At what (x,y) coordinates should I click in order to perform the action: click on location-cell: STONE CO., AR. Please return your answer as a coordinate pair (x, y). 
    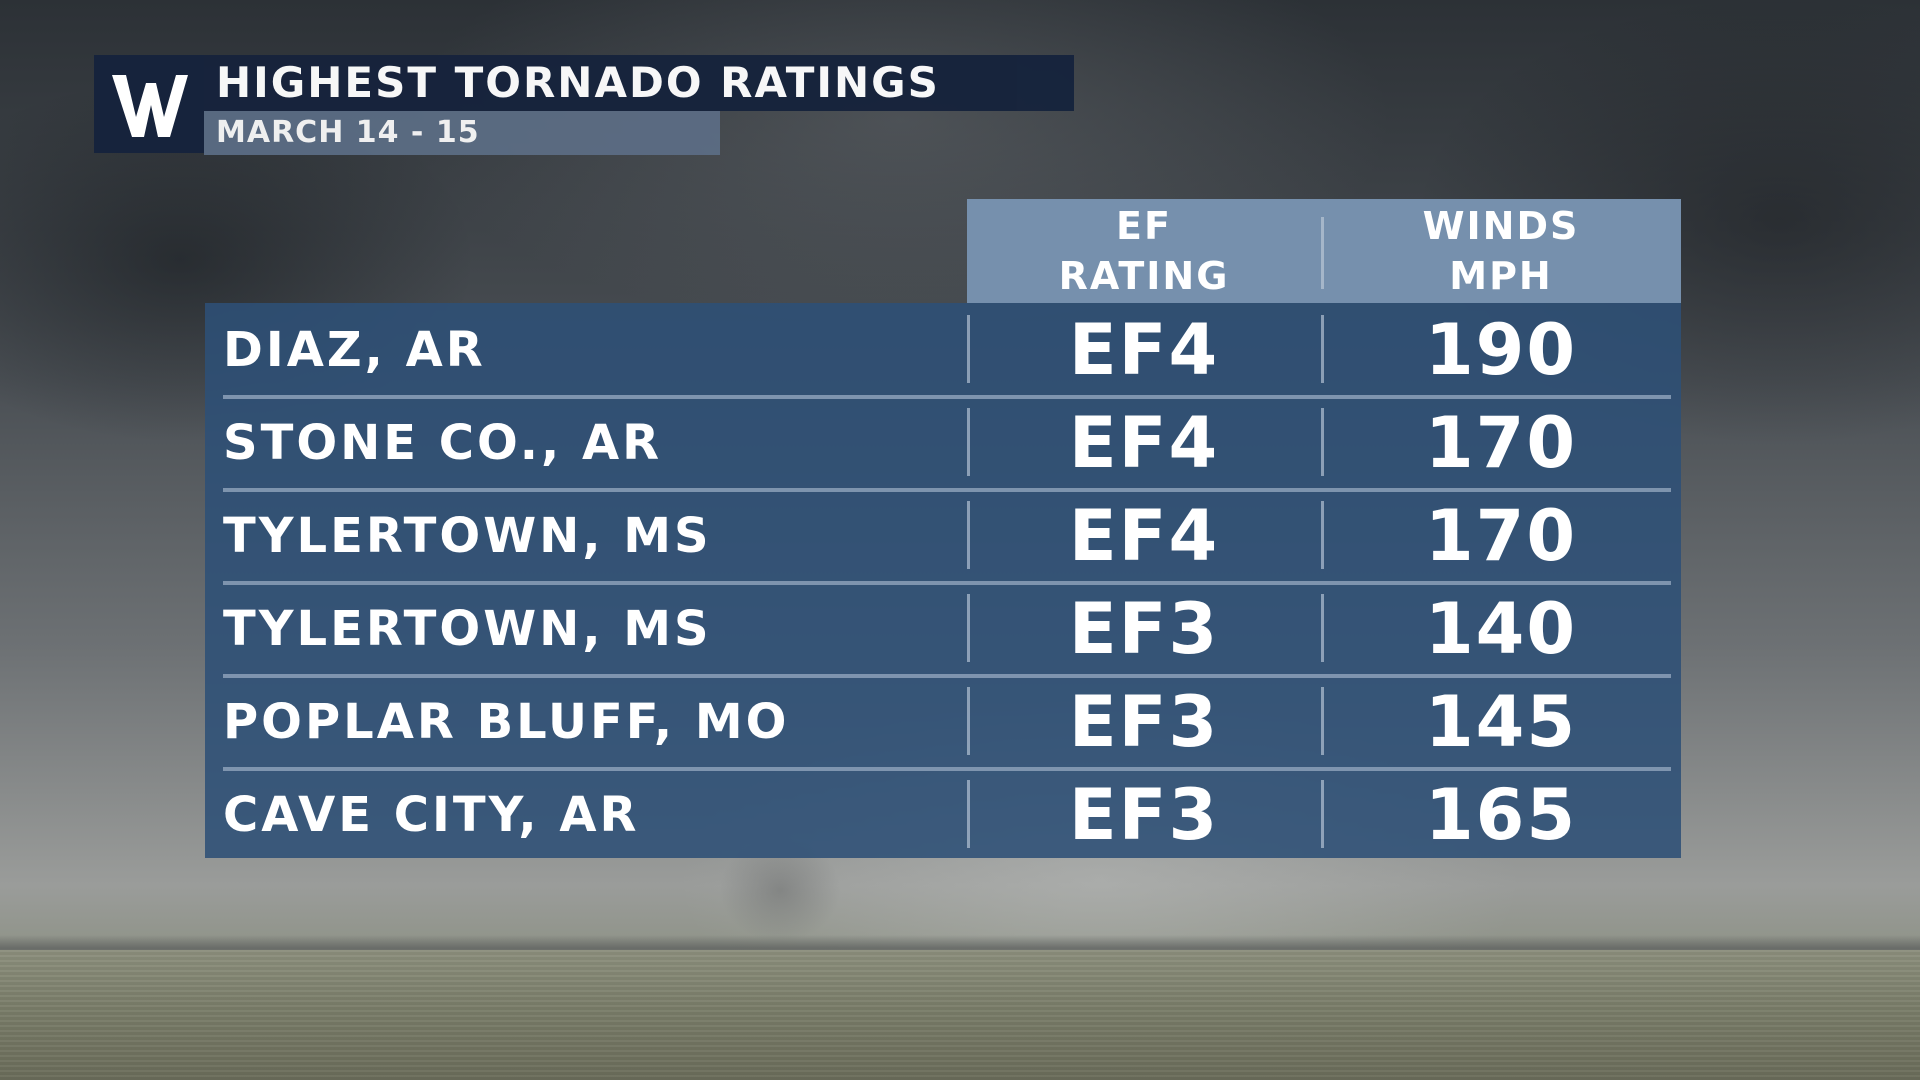
    Looking at the image, I should click on (443, 442).